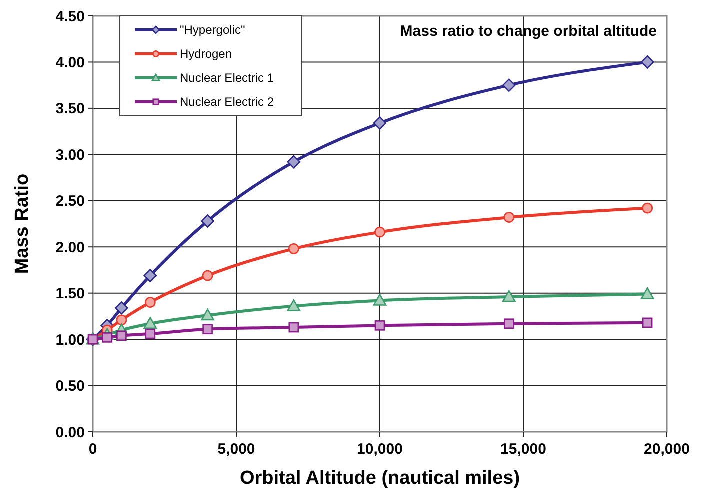 The width and height of the screenshot is (708, 496). What do you see at coordinates (70, 433) in the screenshot?
I see `y-tick-label: 0.00` at bounding box center [70, 433].